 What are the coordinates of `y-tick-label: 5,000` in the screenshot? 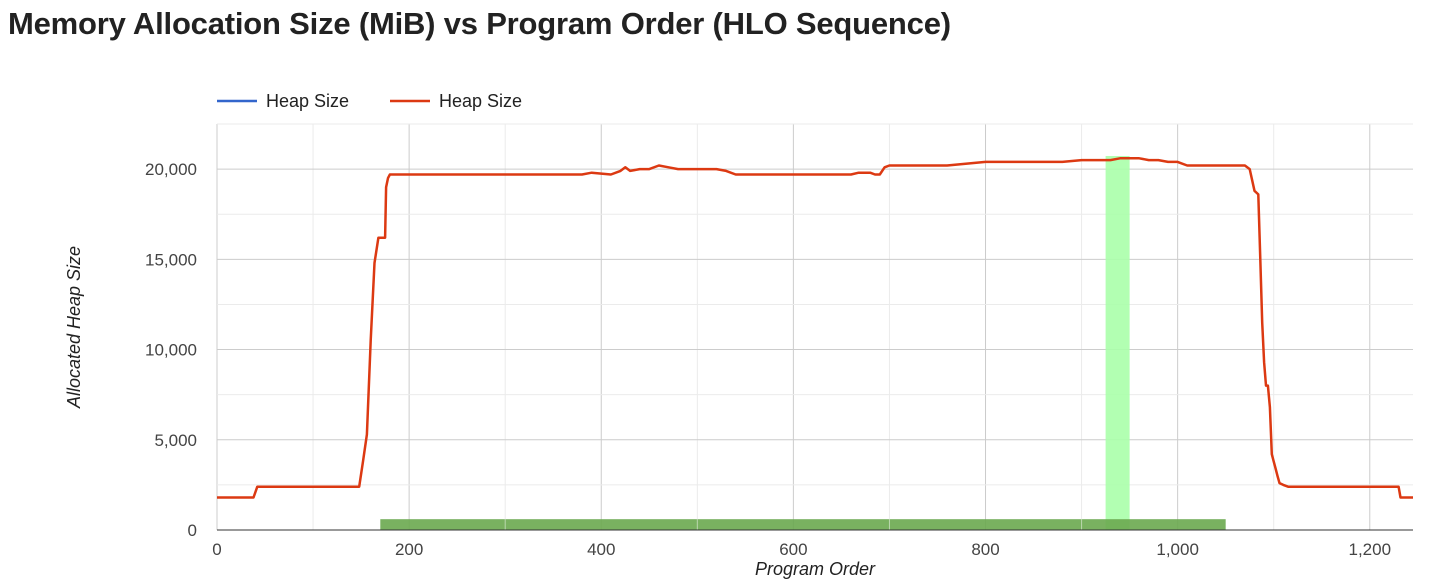 It's located at (175, 440).